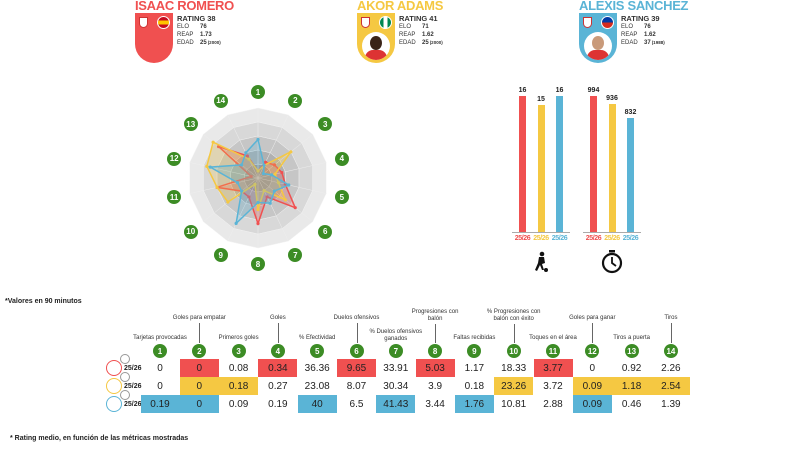 Image resolution: width=800 pixels, height=450 pixels. Describe the element at coordinates (421, 30) in the screenshot. I see `player-stats: RATING 41 ELO 71 REAP 1.62 EDAD 25(2000)` at that location.